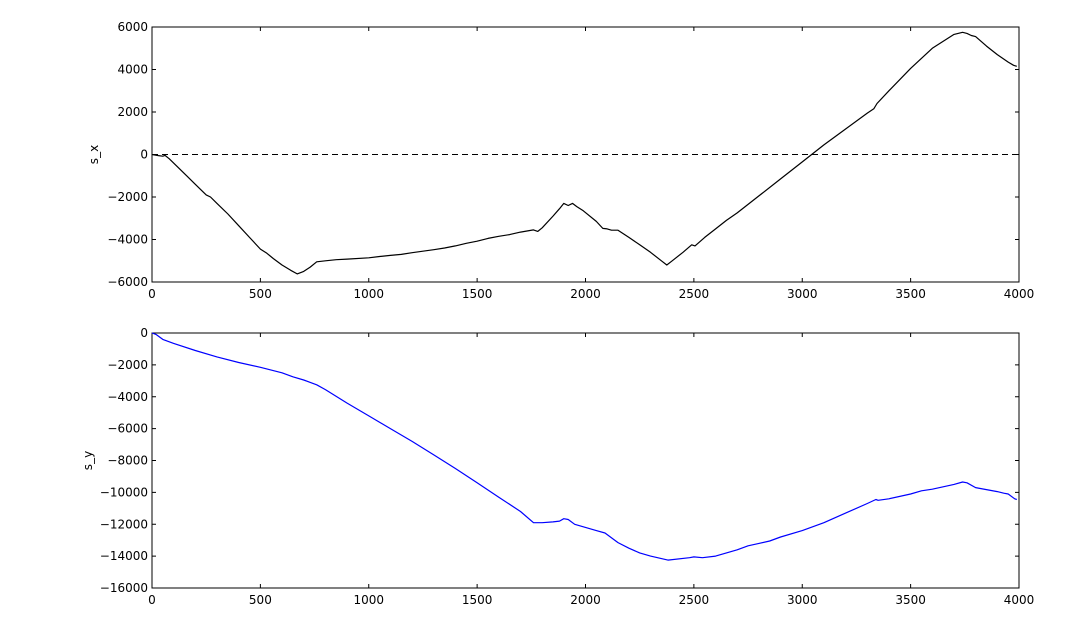 The height and width of the screenshot is (630, 1072). Describe the element at coordinates (910, 294) in the screenshot. I see `sx-x-tick-label: 3500` at that location.